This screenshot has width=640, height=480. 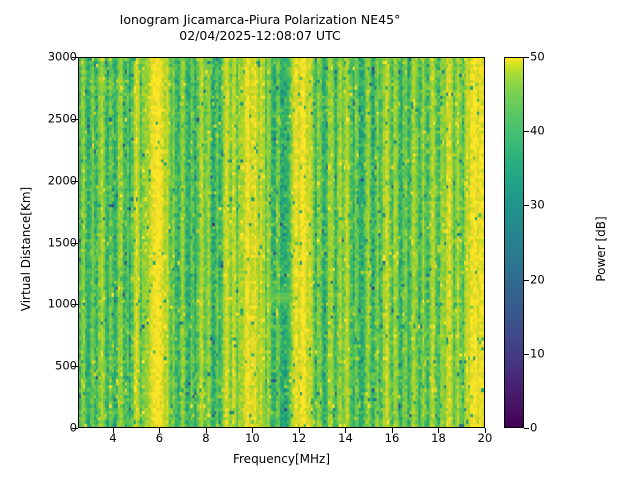 What do you see at coordinates (537, 130) in the screenshot?
I see `colorbar-tick-label: 40` at bounding box center [537, 130].